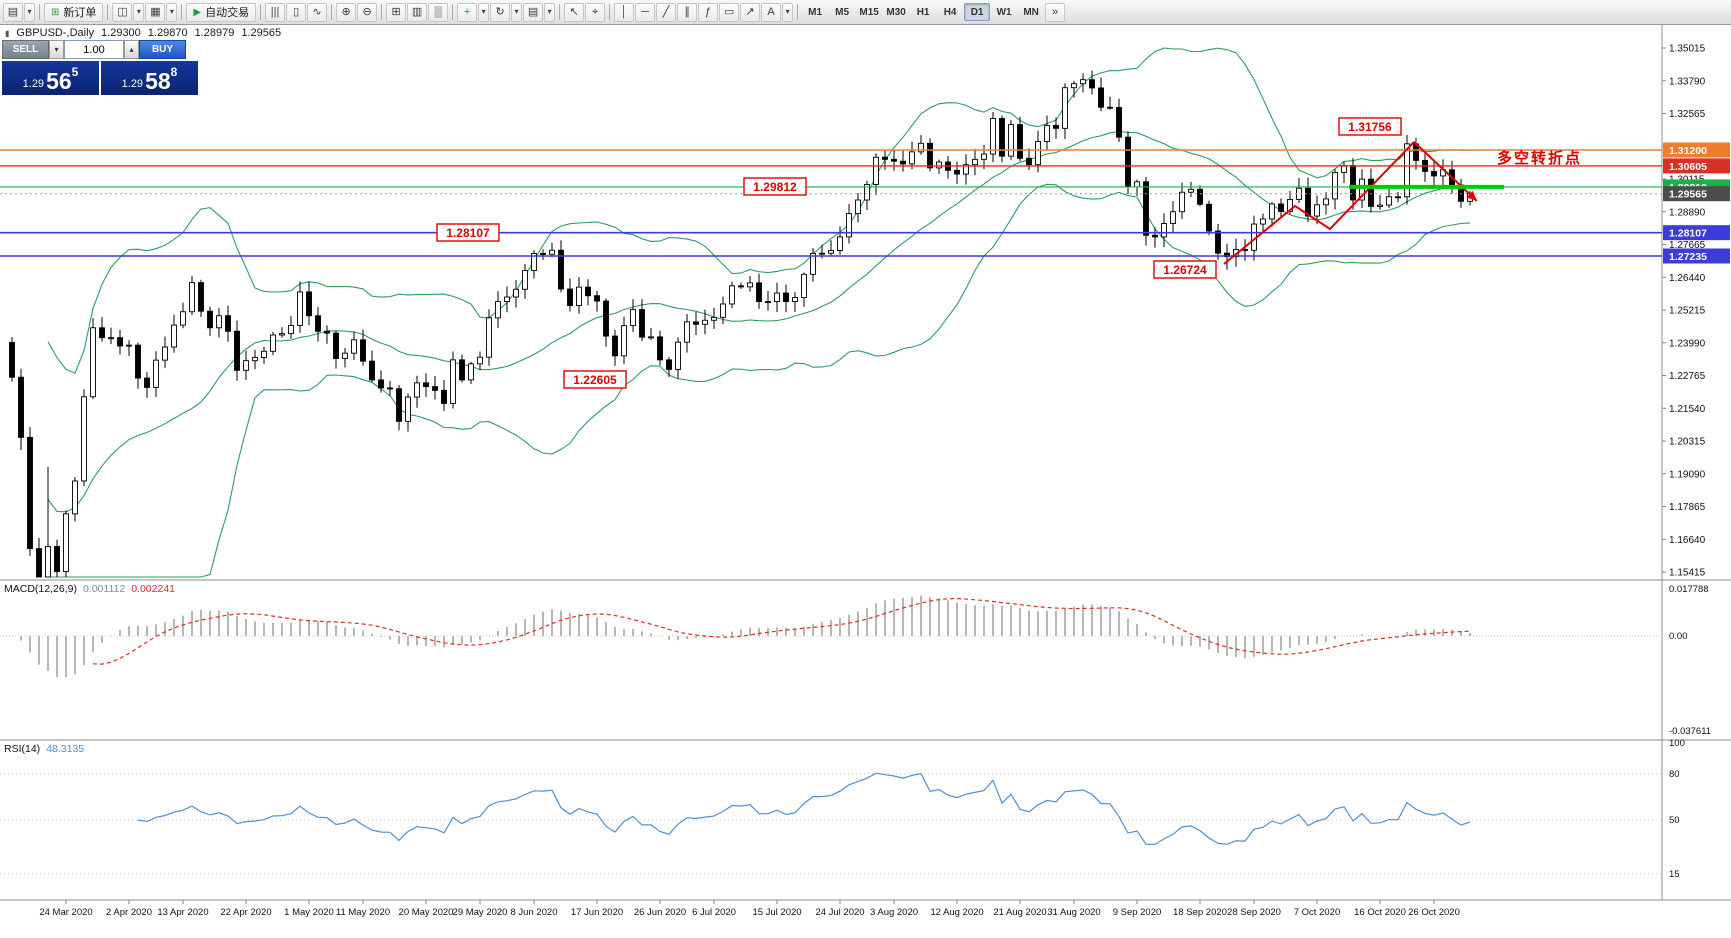  I want to click on candlestick-chart-icon: ▯, so click(296, 12).